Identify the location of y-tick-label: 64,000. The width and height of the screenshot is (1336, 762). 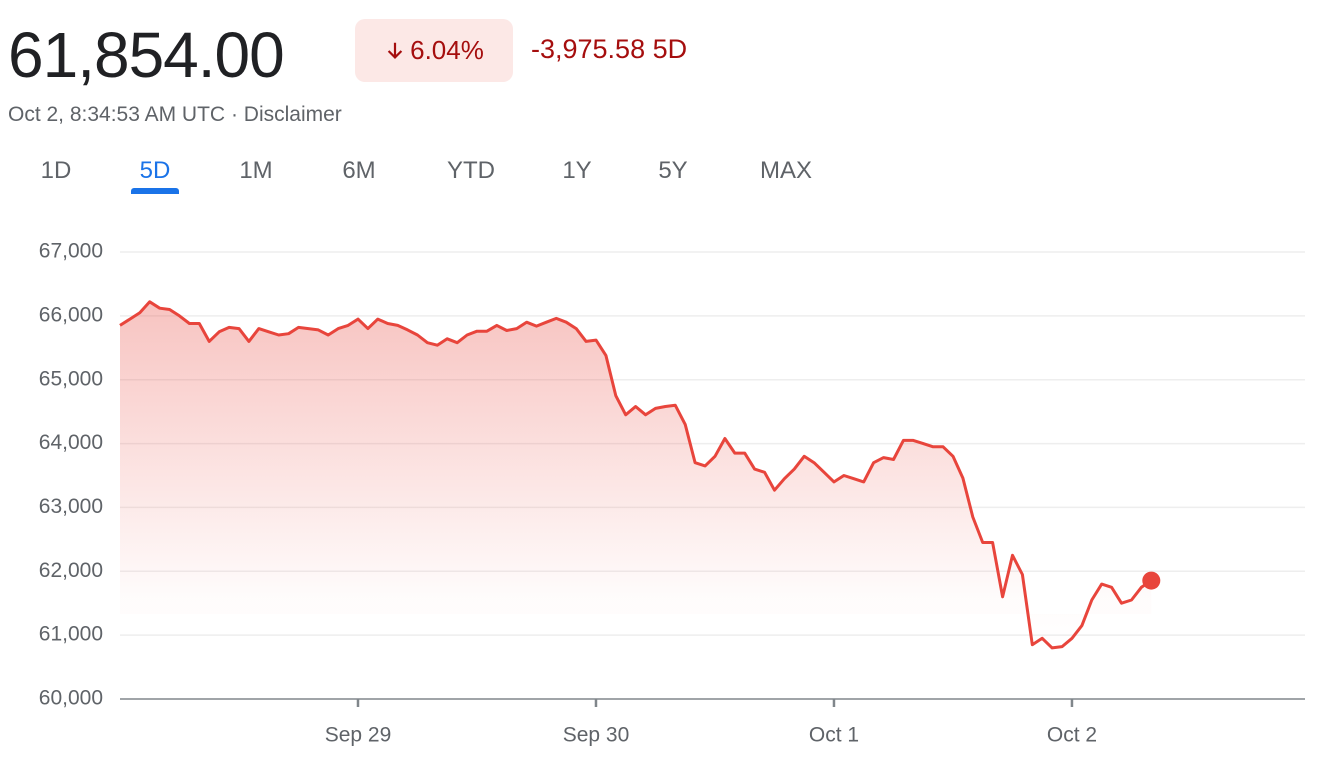
(71, 442).